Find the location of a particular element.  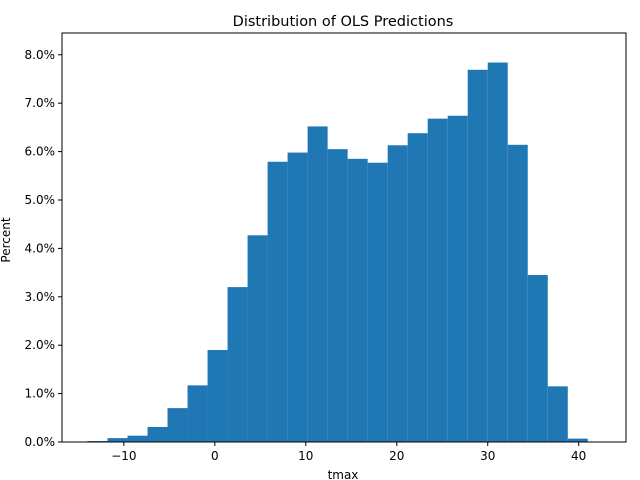

y-tick-label-3: 3.0% is located at coordinates (40, 297).